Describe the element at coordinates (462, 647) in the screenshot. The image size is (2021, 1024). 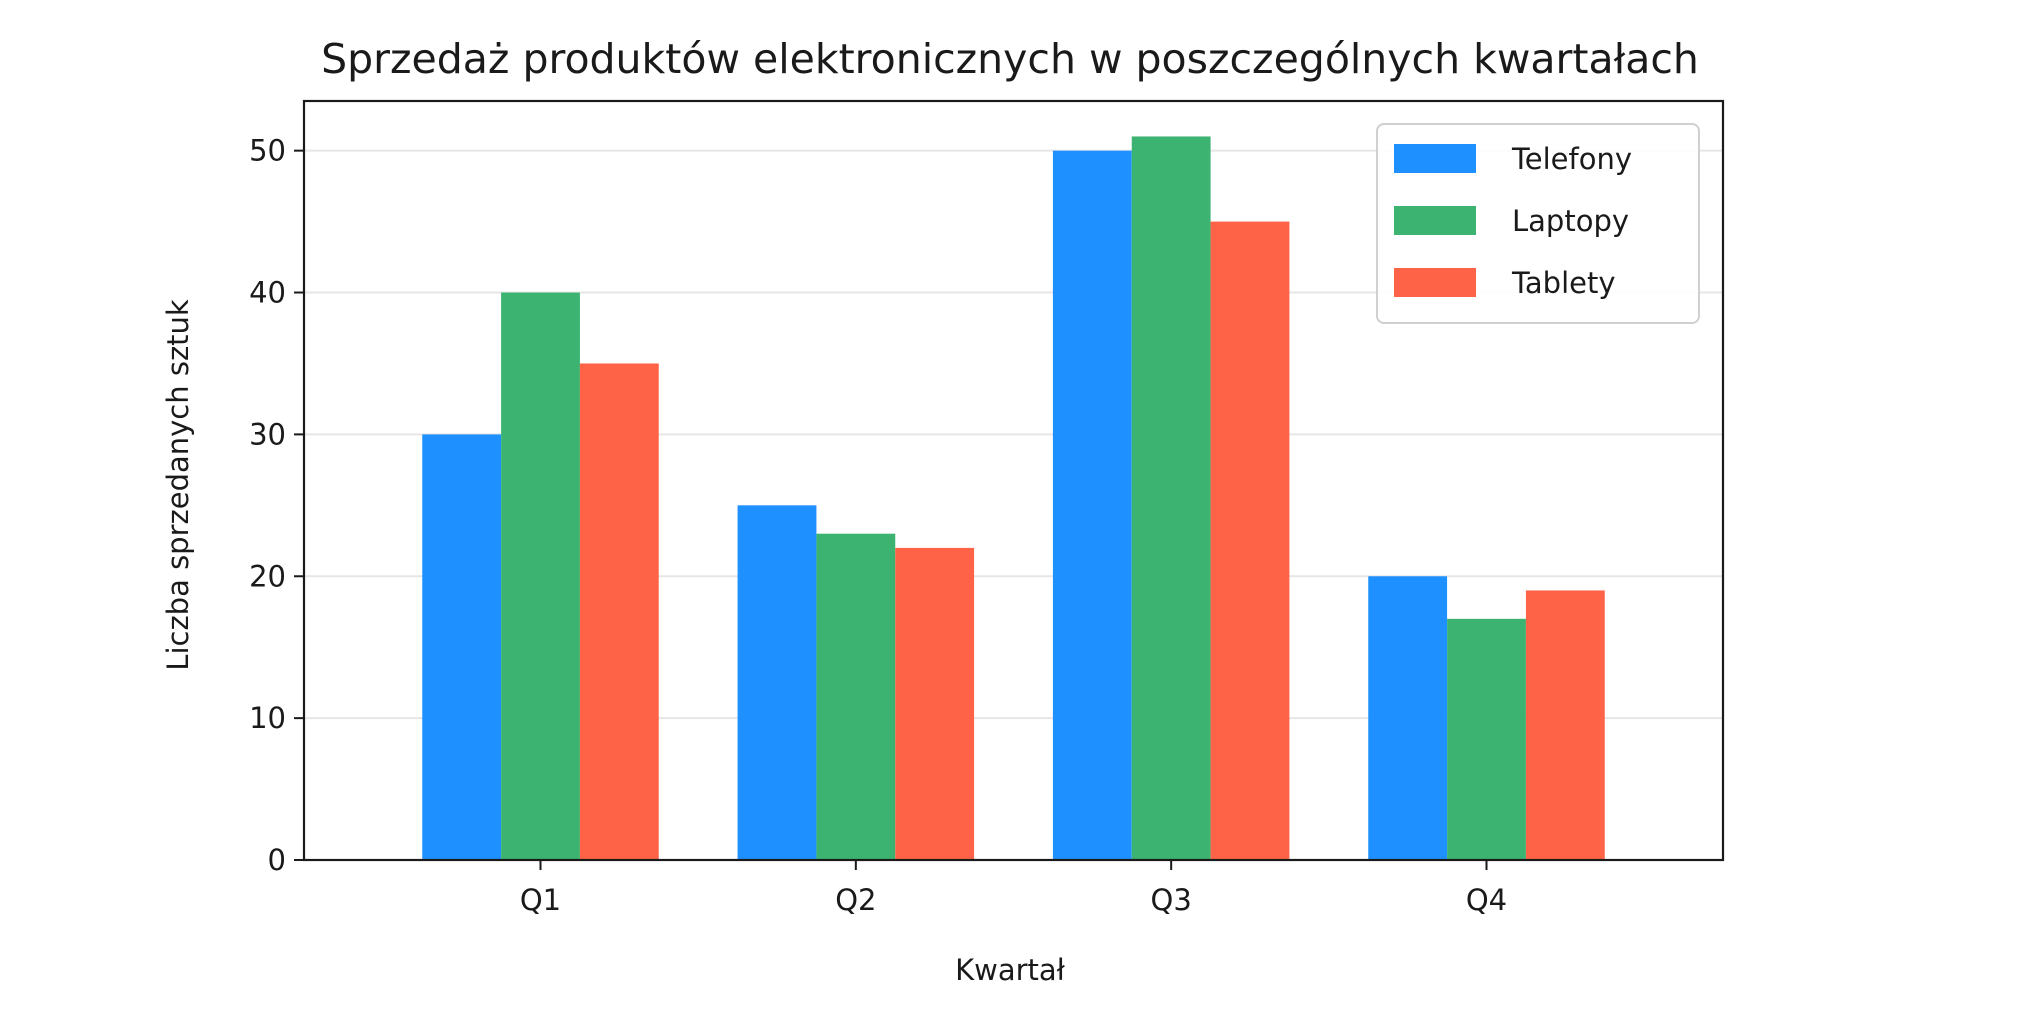
I see `bar-telefony-q1` at that location.